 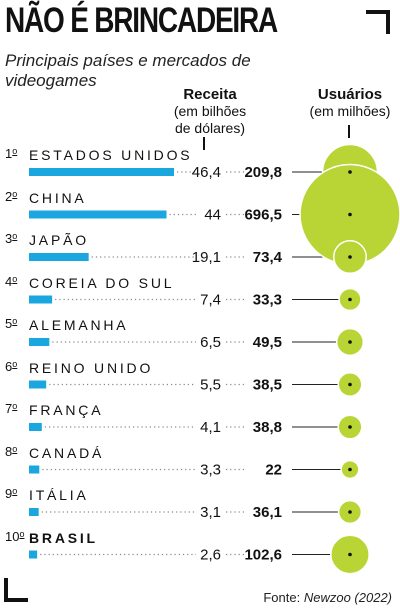 What do you see at coordinates (282, 597) in the screenshot?
I see `source-prefix: Fonte:` at bounding box center [282, 597].